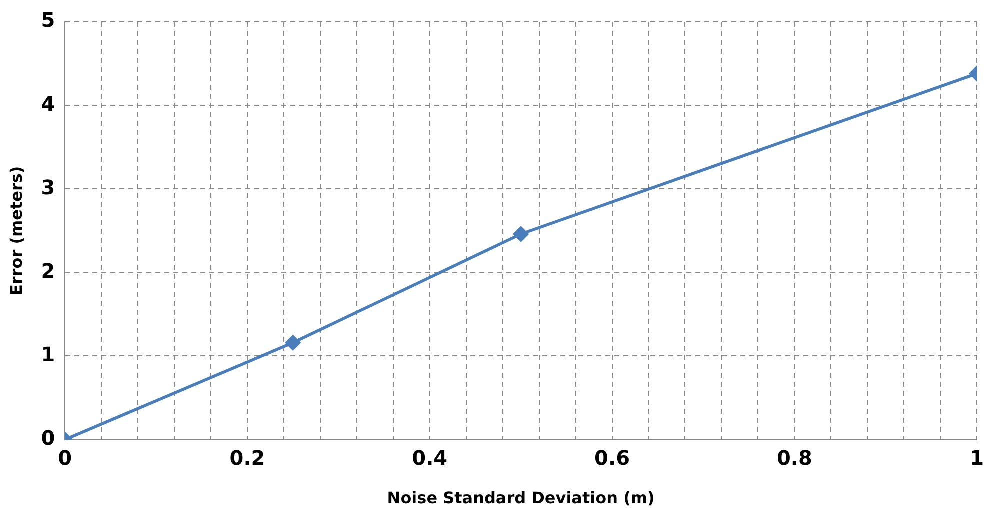 Image resolution: width=992 pixels, height=517 pixels. What do you see at coordinates (430, 458) in the screenshot?
I see `x-tick-label: 0.4` at bounding box center [430, 458].